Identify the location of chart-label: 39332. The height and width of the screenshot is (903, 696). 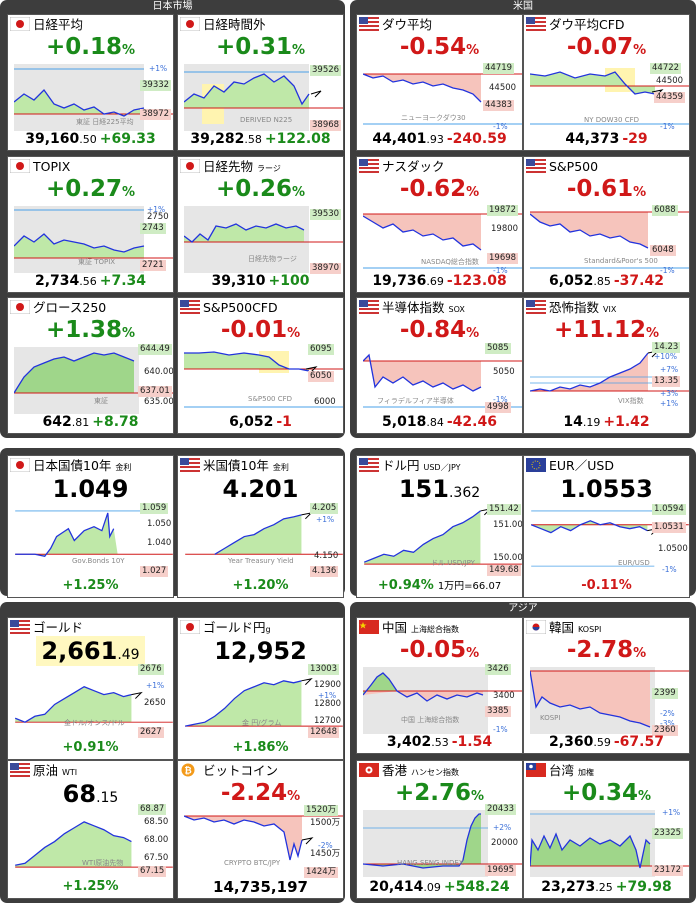
(156, 85).